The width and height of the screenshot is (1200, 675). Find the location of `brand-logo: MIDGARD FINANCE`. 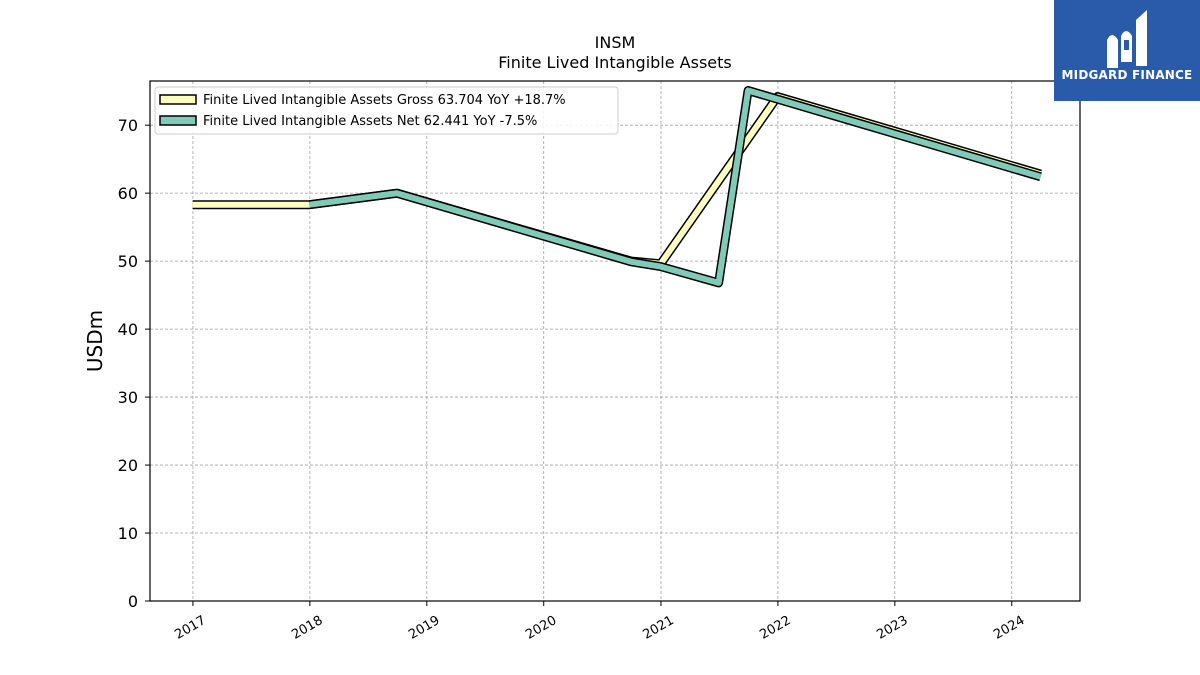

brand-logo: MIDGARD FINANCE is located at coordinates (1127, 50).